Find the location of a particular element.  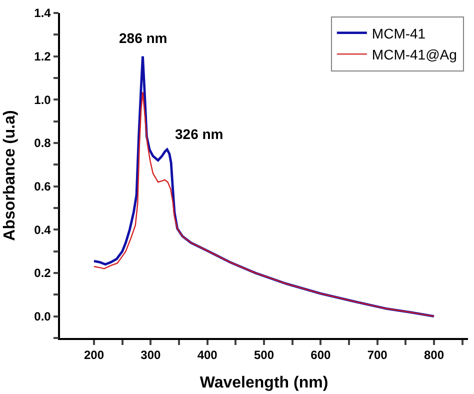

annotation: 286 nm is located at coordinates (143, 38).